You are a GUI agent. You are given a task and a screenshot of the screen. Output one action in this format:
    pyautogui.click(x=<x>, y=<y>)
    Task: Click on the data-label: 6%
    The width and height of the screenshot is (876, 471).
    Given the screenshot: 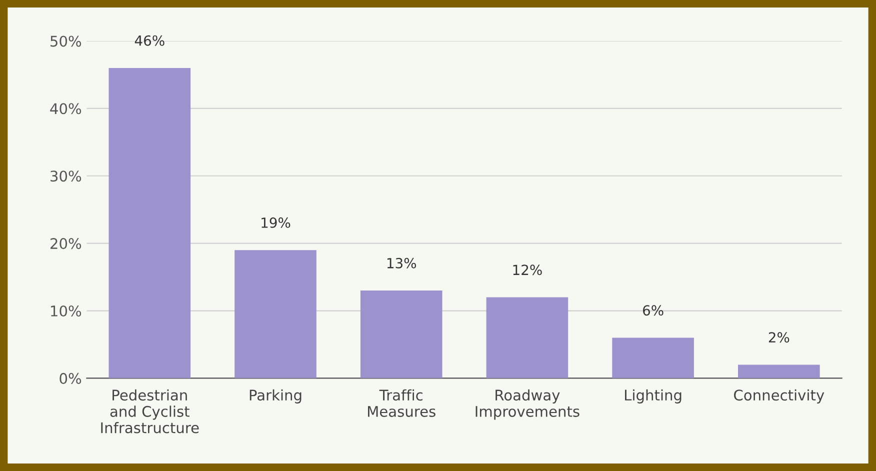 What is the action you would take?
    pyautogui.click(x=653, y=310)
    